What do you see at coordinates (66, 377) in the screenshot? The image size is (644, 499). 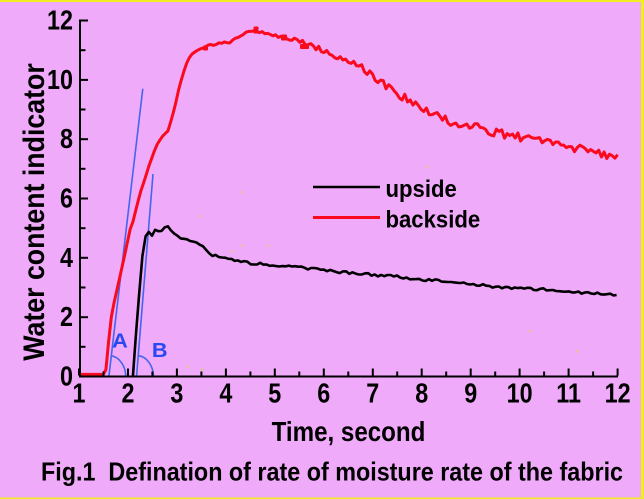 I see `svg-text: 0` at bounding box center [66, 377].